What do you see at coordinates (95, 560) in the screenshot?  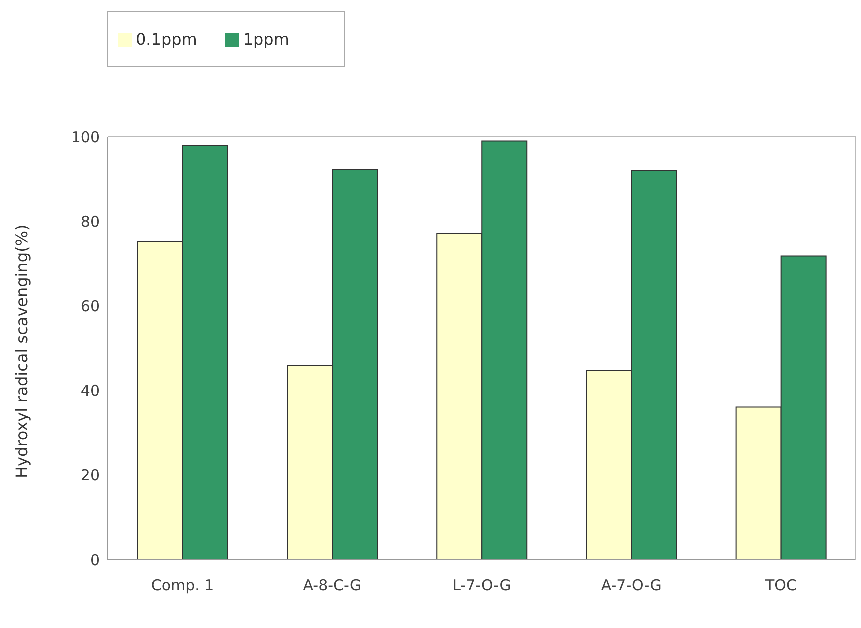 I see `y-tick-label: 0` at bounding box center [95, 560].